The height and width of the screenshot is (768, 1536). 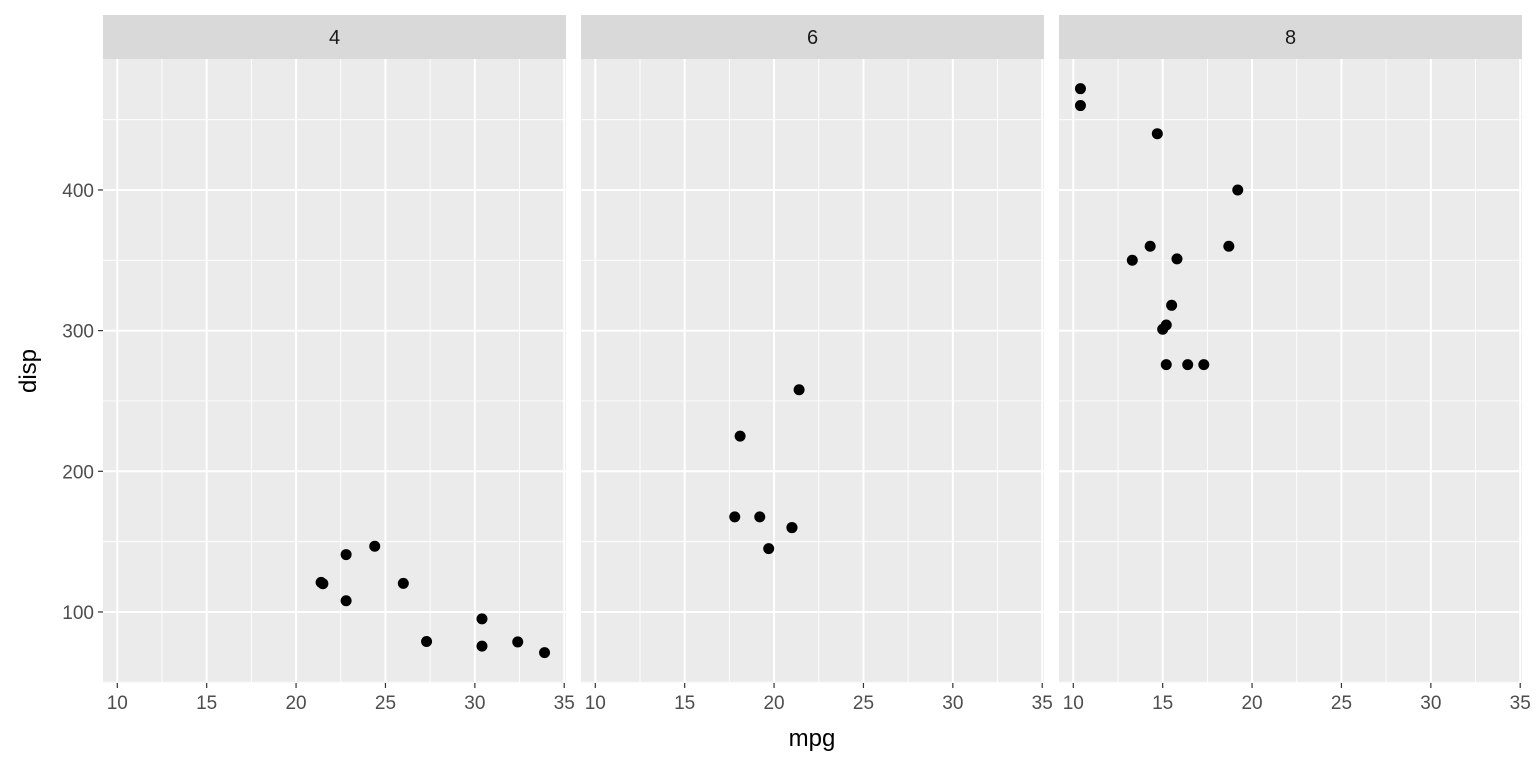 I want to click on y-tick-label: 200, so click(x=78, y=472).